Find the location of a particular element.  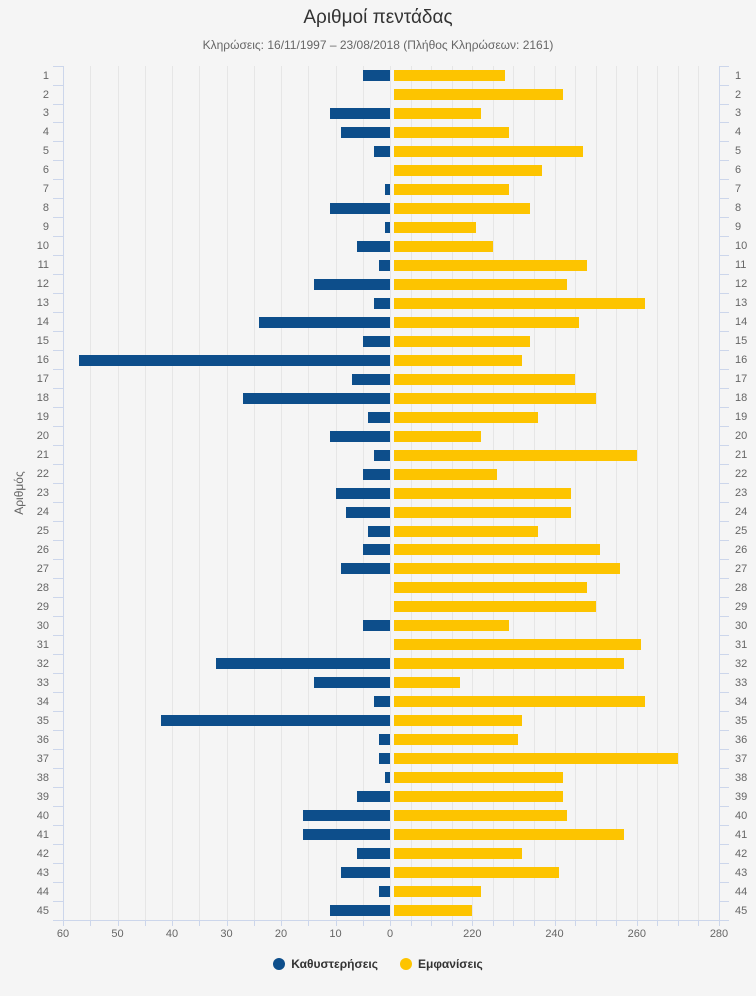

row-label-left: 28 is located at coordinates (42, 587).